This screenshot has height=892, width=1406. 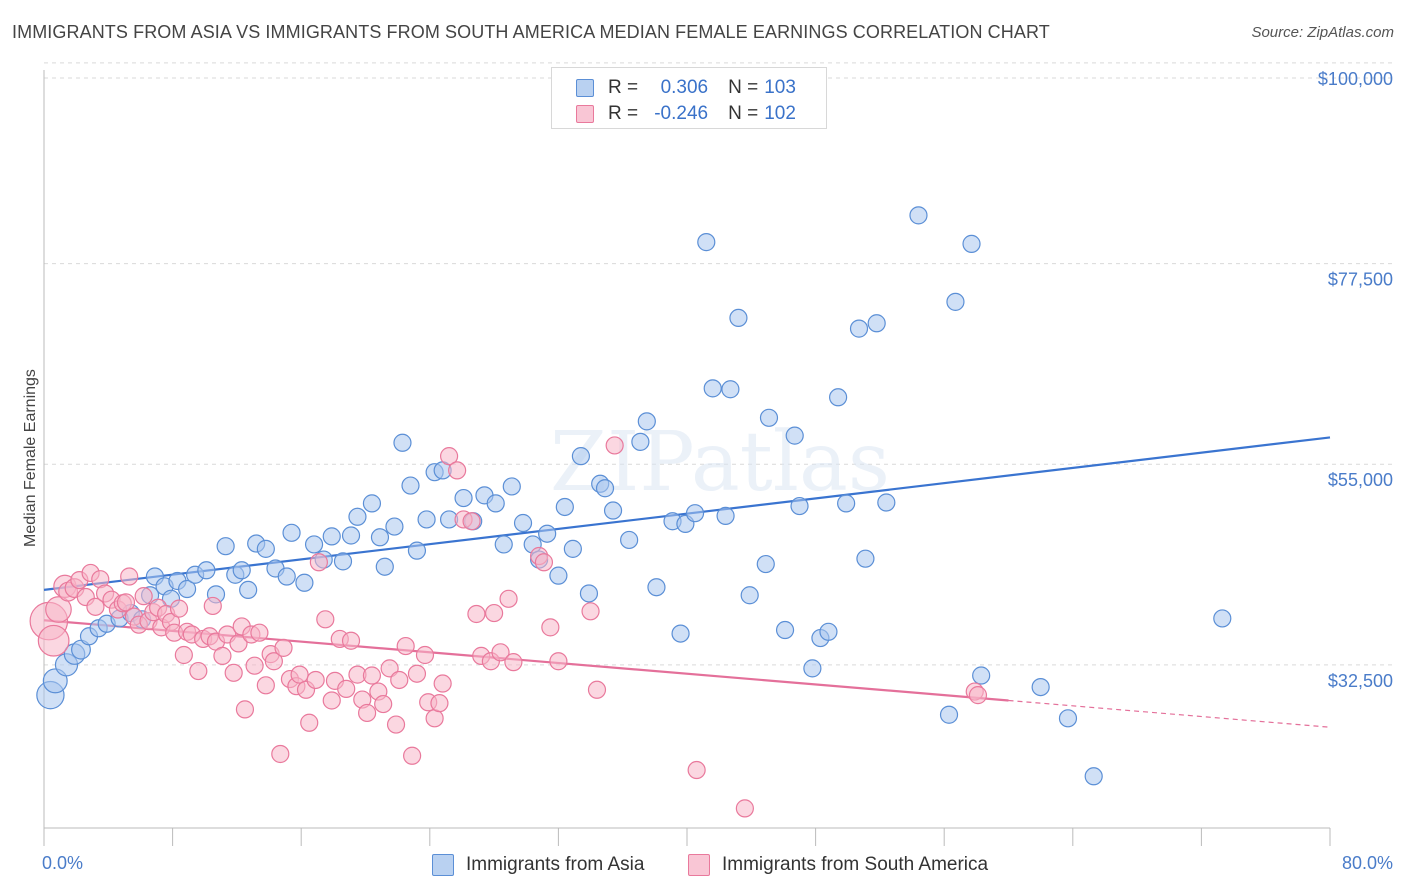 I want to click on series-legend-asia: Immigrants from Asia, so click(x=538, y=865).